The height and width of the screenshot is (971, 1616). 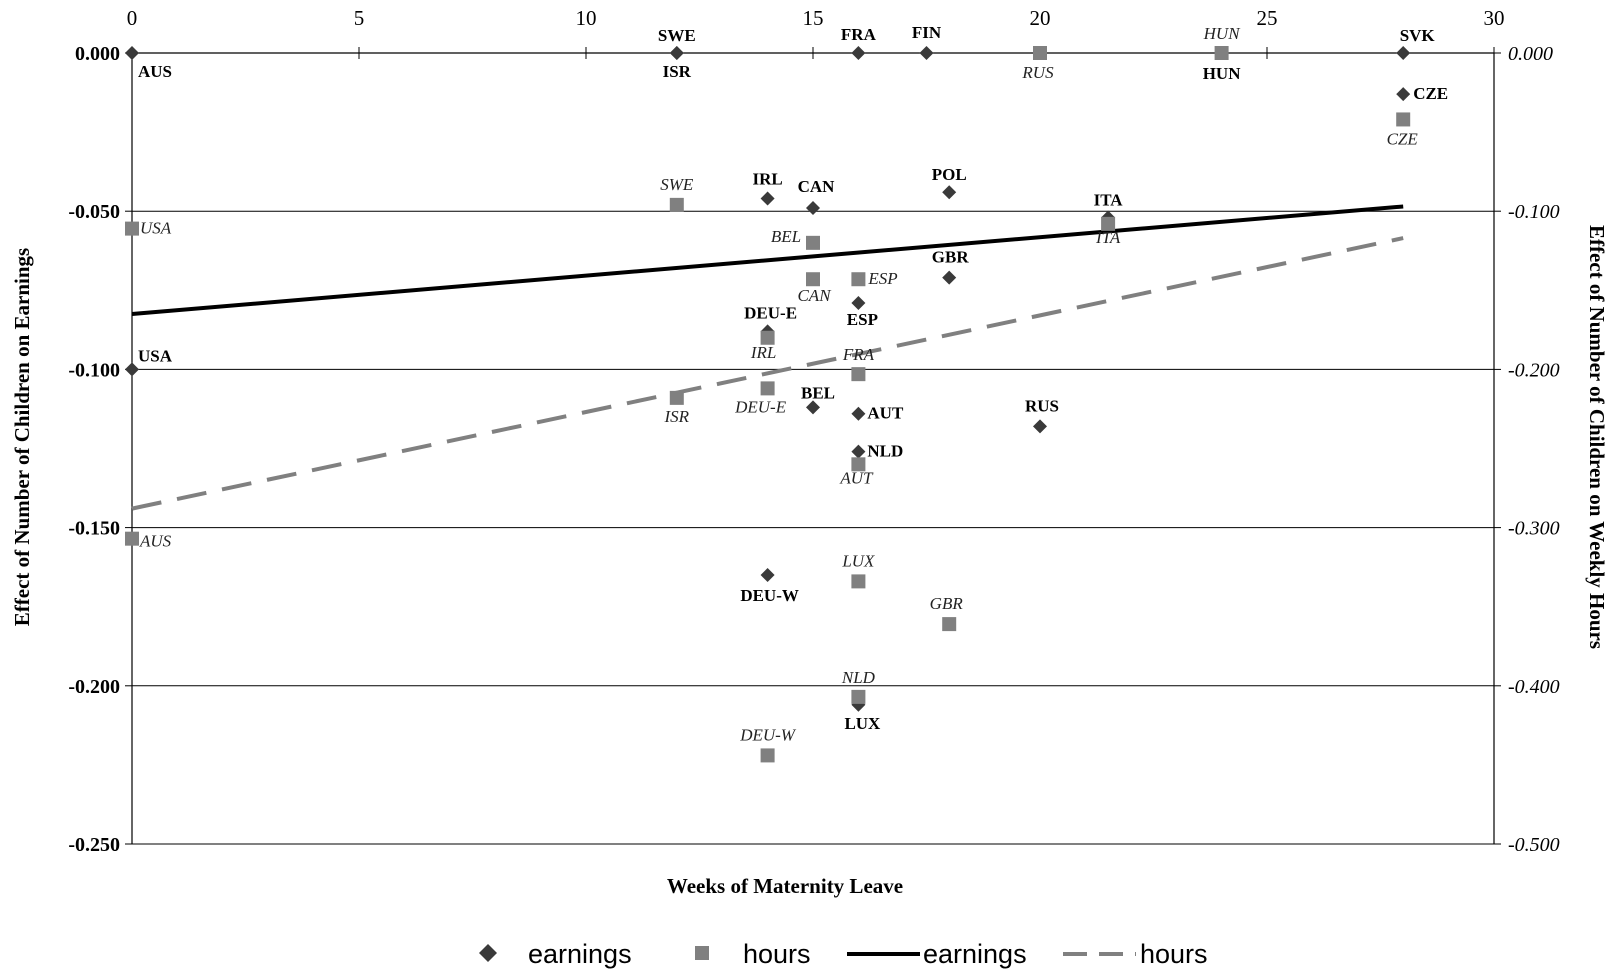 I want to click on hours-point-hun, so click(x=1221, y=53).